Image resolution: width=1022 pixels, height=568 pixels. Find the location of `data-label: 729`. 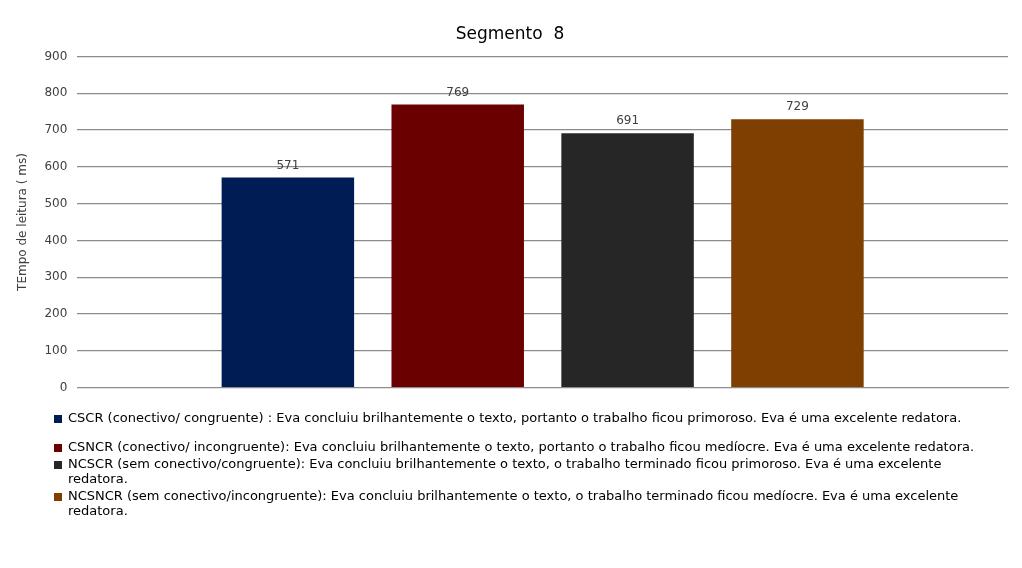

data-label: 729 is located at coordinates (797, 106).